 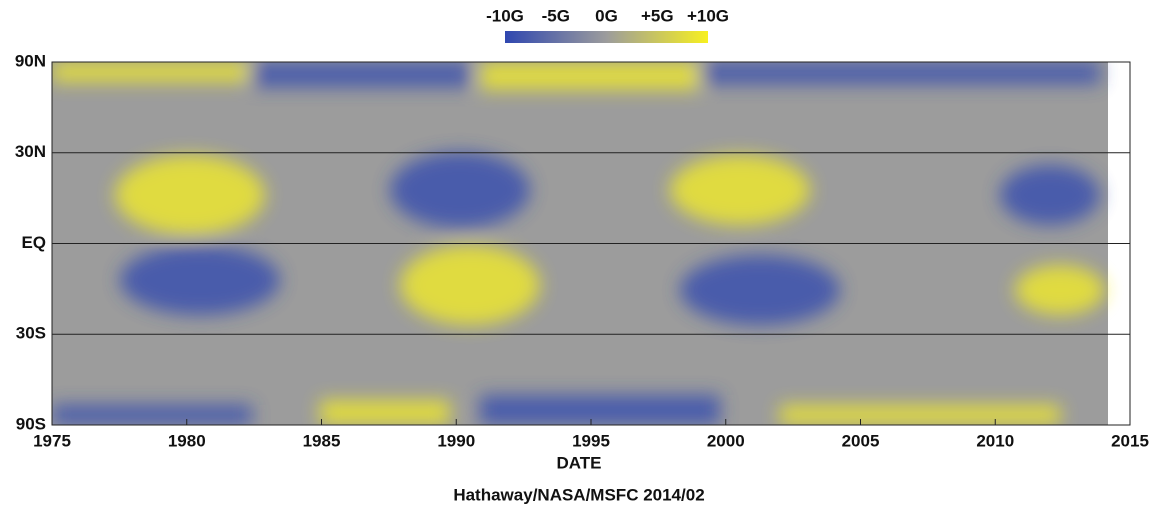 What do you see at coordinates (591, 440) in the screenshot?
I see `x-tick-label: 1995` at bounding box center [591, 440].